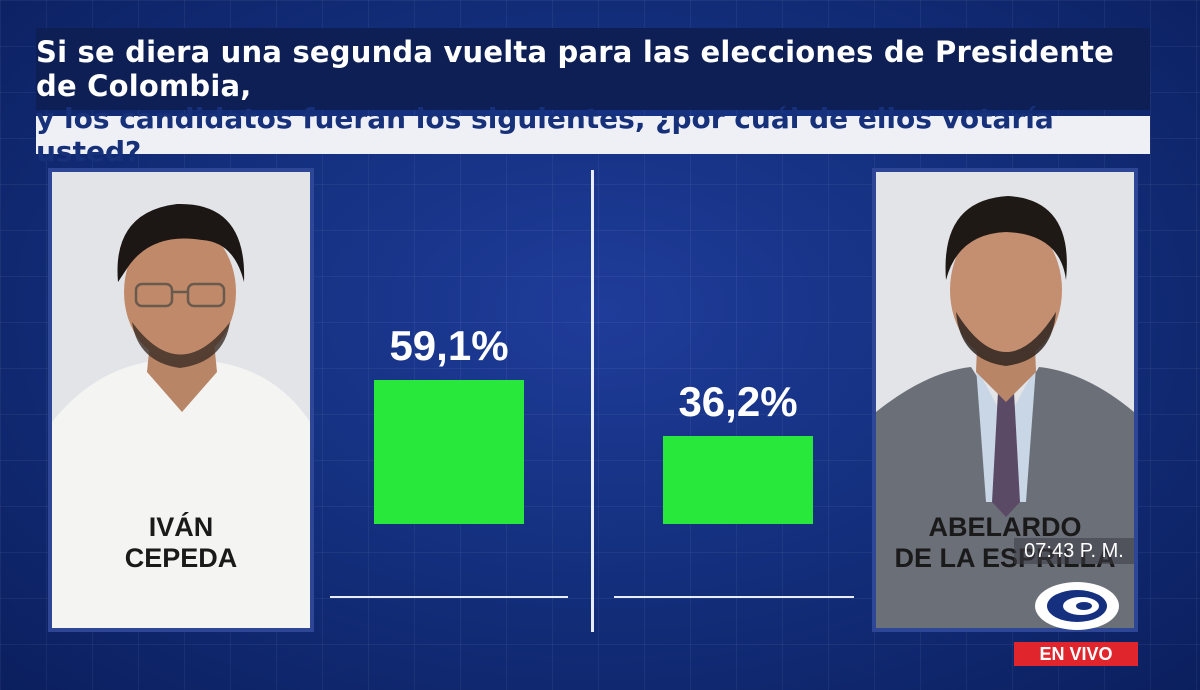 The height and width of the screenshot is (690, 1200). What do you see at coordinates (1076, 654) in the screenshot?
I see `live-badge: EN VIVO` at bounding box center [1076, 654].